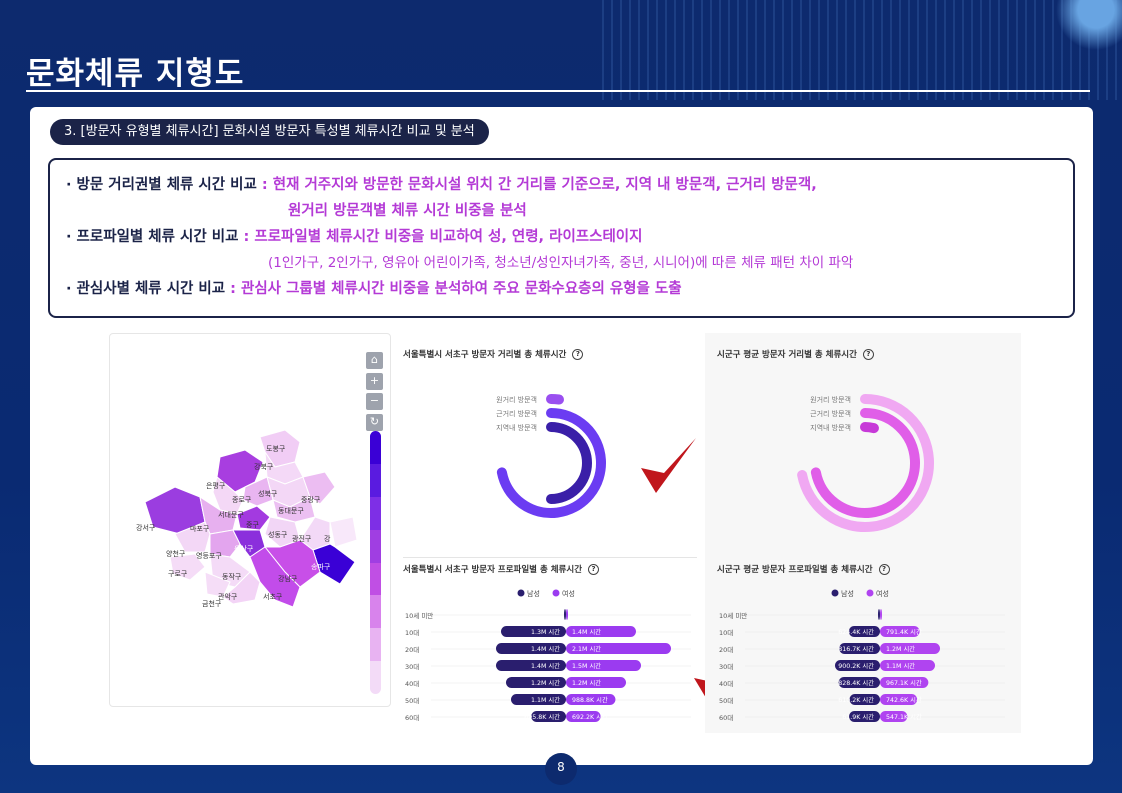  I want to click on radial-bar-label: 근거리 방문객, so click(830, 413).